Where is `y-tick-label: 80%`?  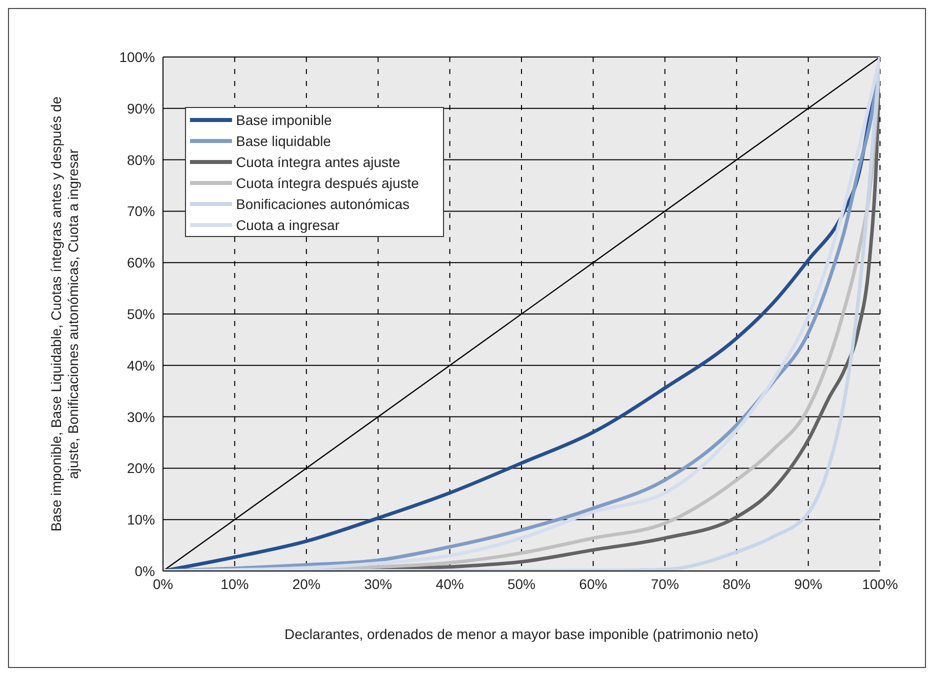
y-tick-label: 80% is located at coordinates (140, 160).